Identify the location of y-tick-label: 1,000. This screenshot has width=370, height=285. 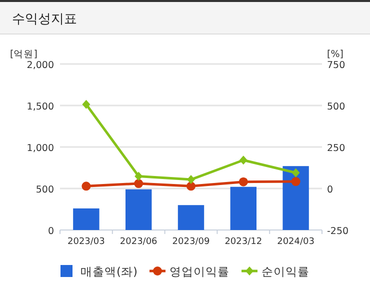
(40, 148).